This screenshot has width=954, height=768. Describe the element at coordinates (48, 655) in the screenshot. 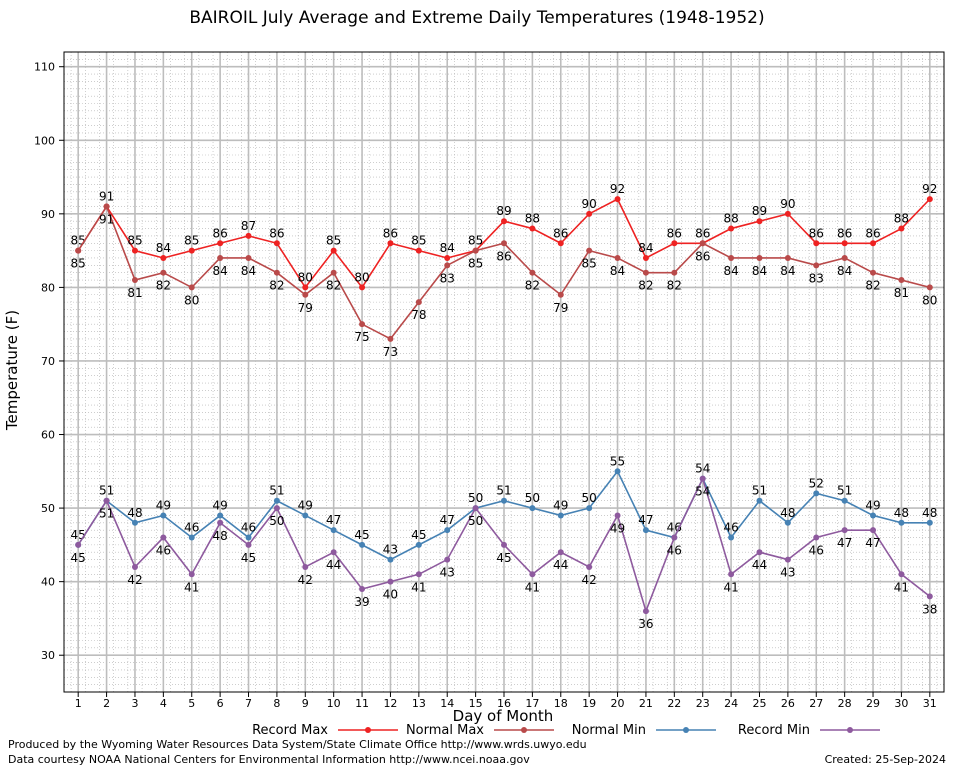

I see `y-tick-label: 30` at that location.